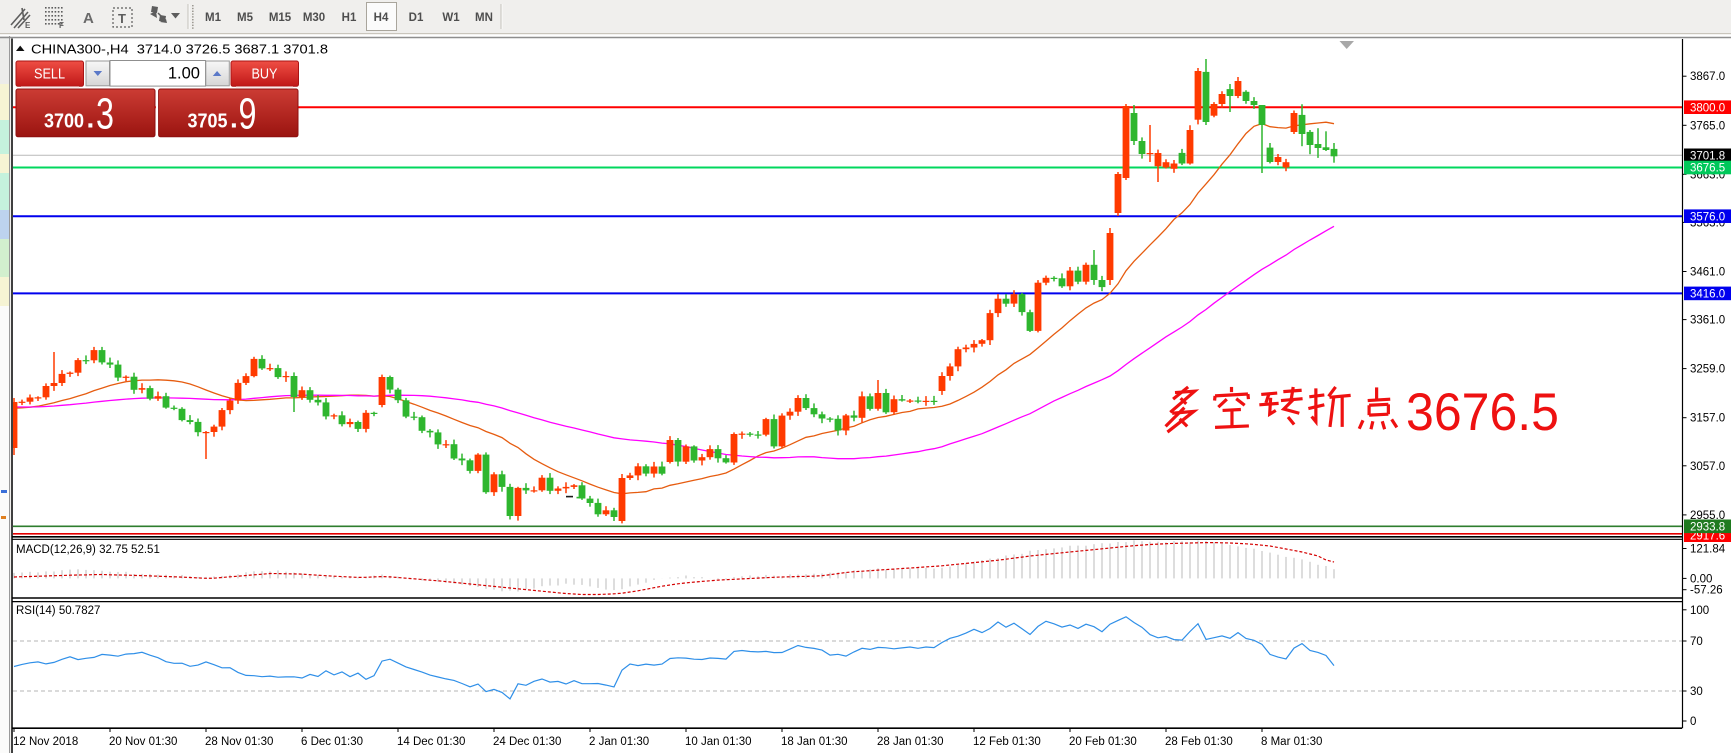  Describe the element at coordinates (245, 18) in the screenshot. I see `svg-text: M5` at that location.